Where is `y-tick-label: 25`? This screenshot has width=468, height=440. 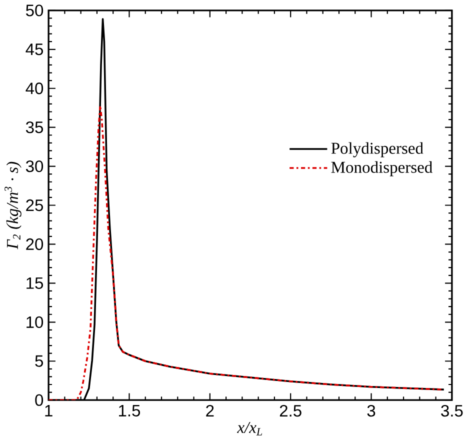
y-tick-label: 25 is located at coordinates (34, 205).